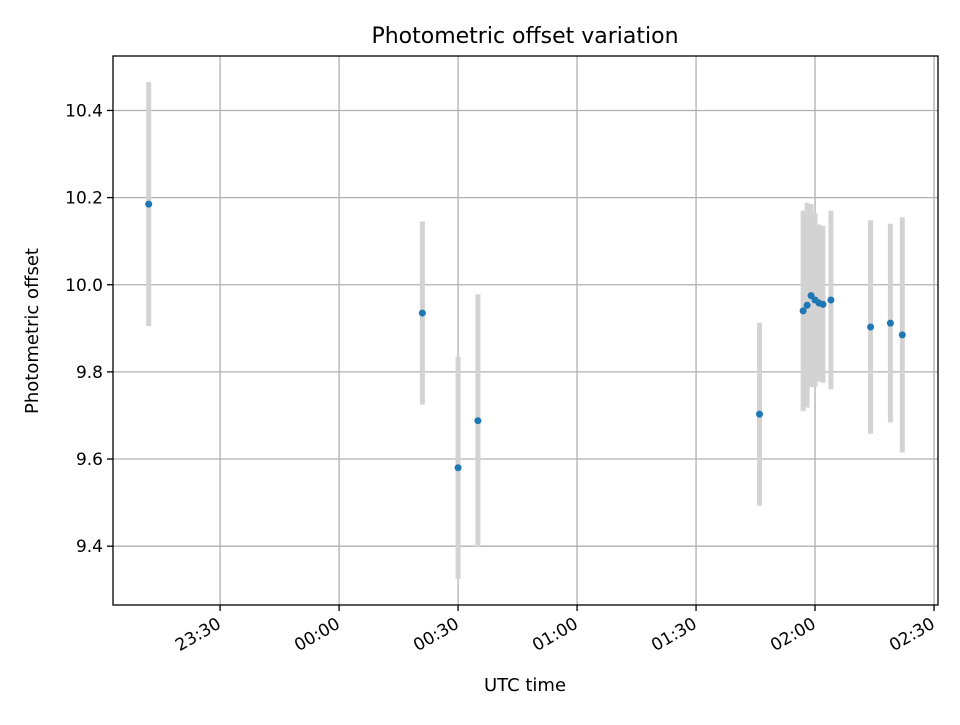  What do you see at coordinates (89, 547) in the screenshot?
I see `y-tick-label: 9.4` at bounding box center [89, 547].